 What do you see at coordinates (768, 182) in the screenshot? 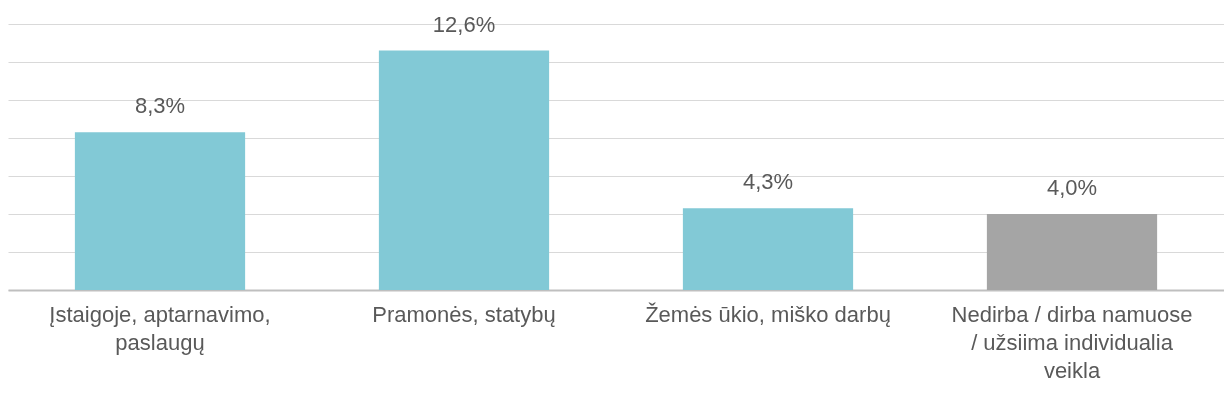
I see `data-label: 4,3%` at bounding box center [768, 182].